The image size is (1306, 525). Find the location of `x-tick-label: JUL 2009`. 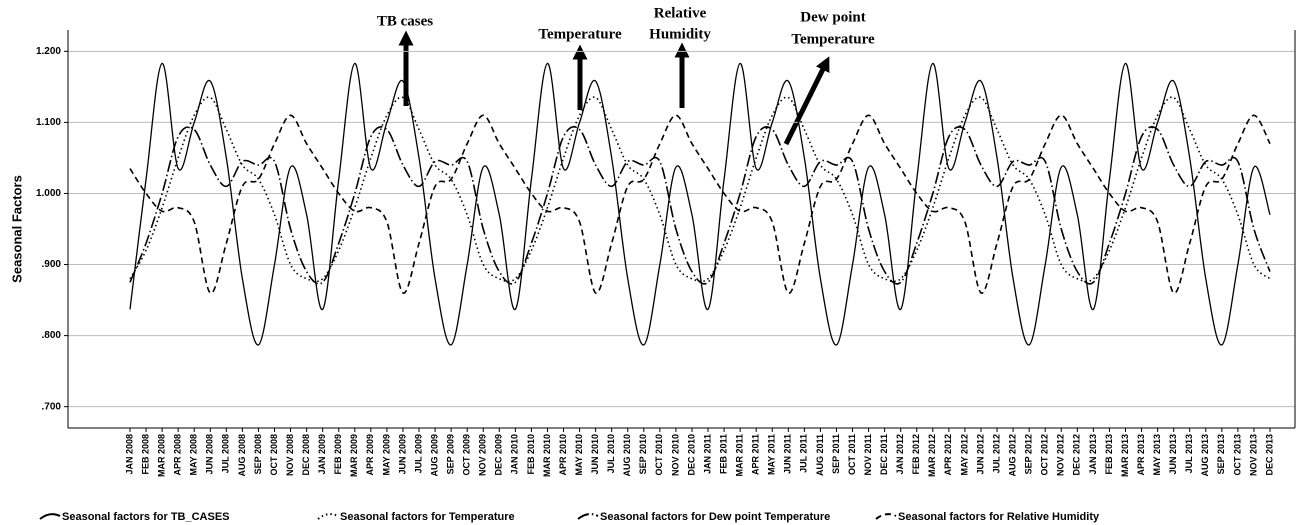

x-tick-label: JUL 2009 is located at coordinates (418, 453).